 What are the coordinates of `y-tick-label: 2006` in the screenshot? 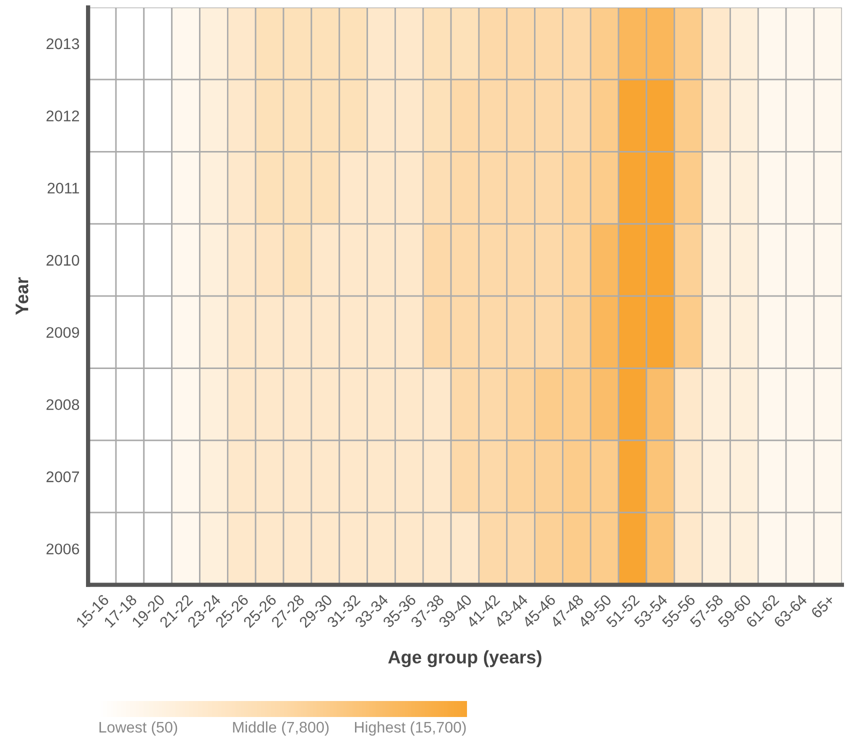 It's located at (63, 549).